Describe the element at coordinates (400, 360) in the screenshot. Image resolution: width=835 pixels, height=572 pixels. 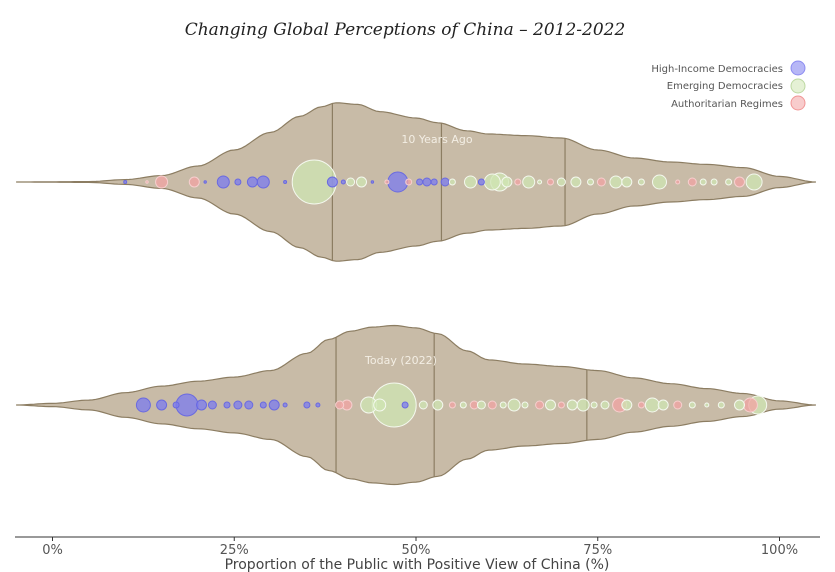
I see `panel-label-today-2022: Today (2022)` at that location.